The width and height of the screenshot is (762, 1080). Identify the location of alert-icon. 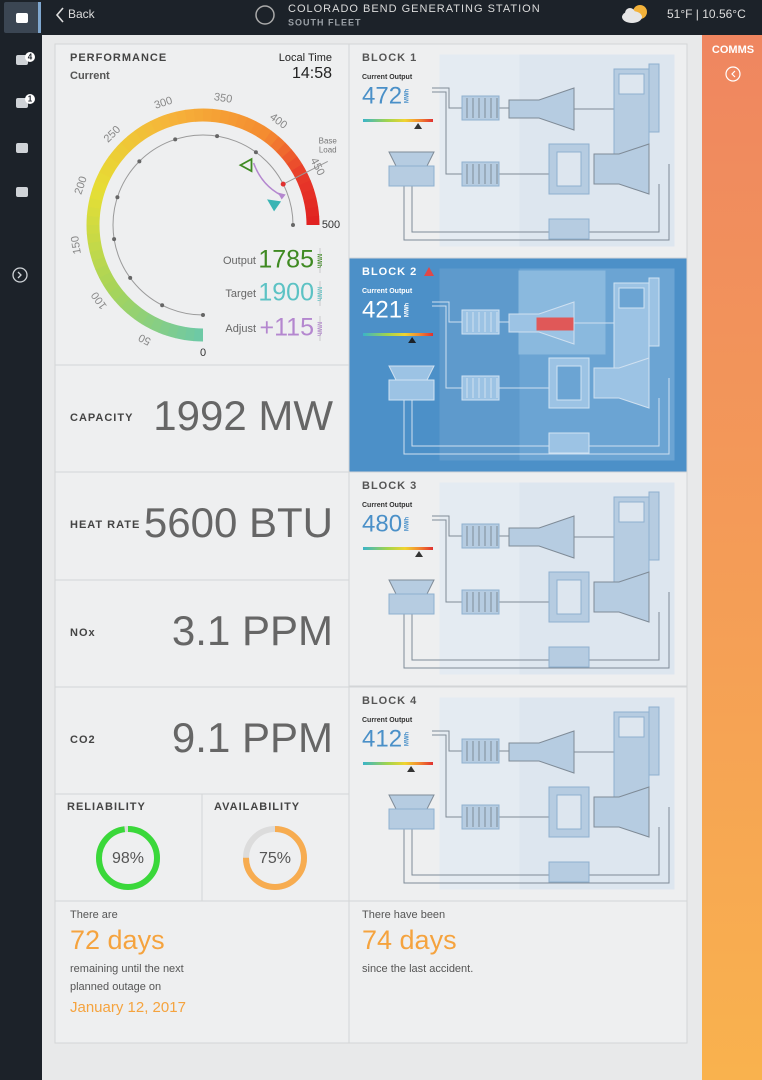
(429, 271).